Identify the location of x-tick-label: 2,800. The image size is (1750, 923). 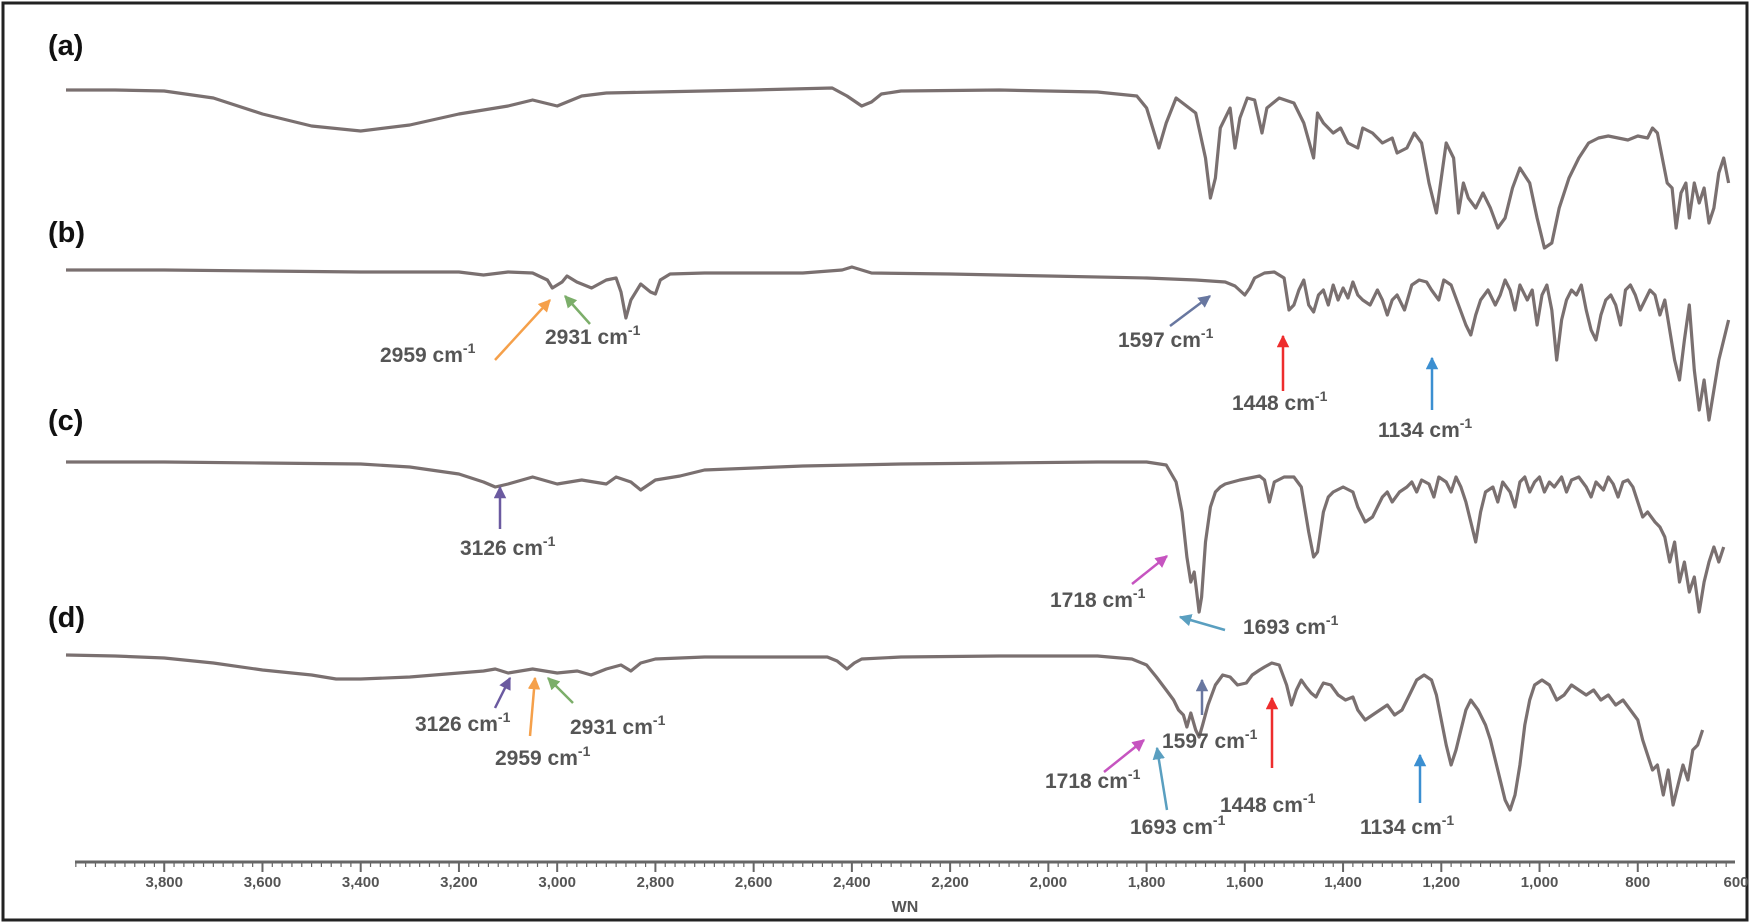
(656, 882).